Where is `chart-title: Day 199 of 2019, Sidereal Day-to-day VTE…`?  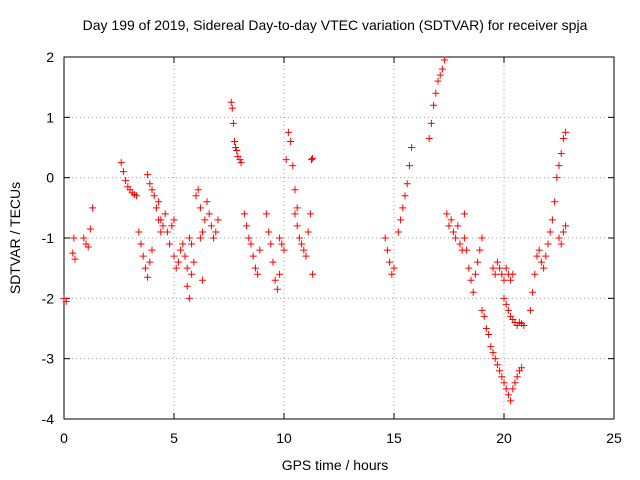 chart-title: Day 199 of 2019, Sidereal Day-to-day VTE… is located at coordinates (335, 25).